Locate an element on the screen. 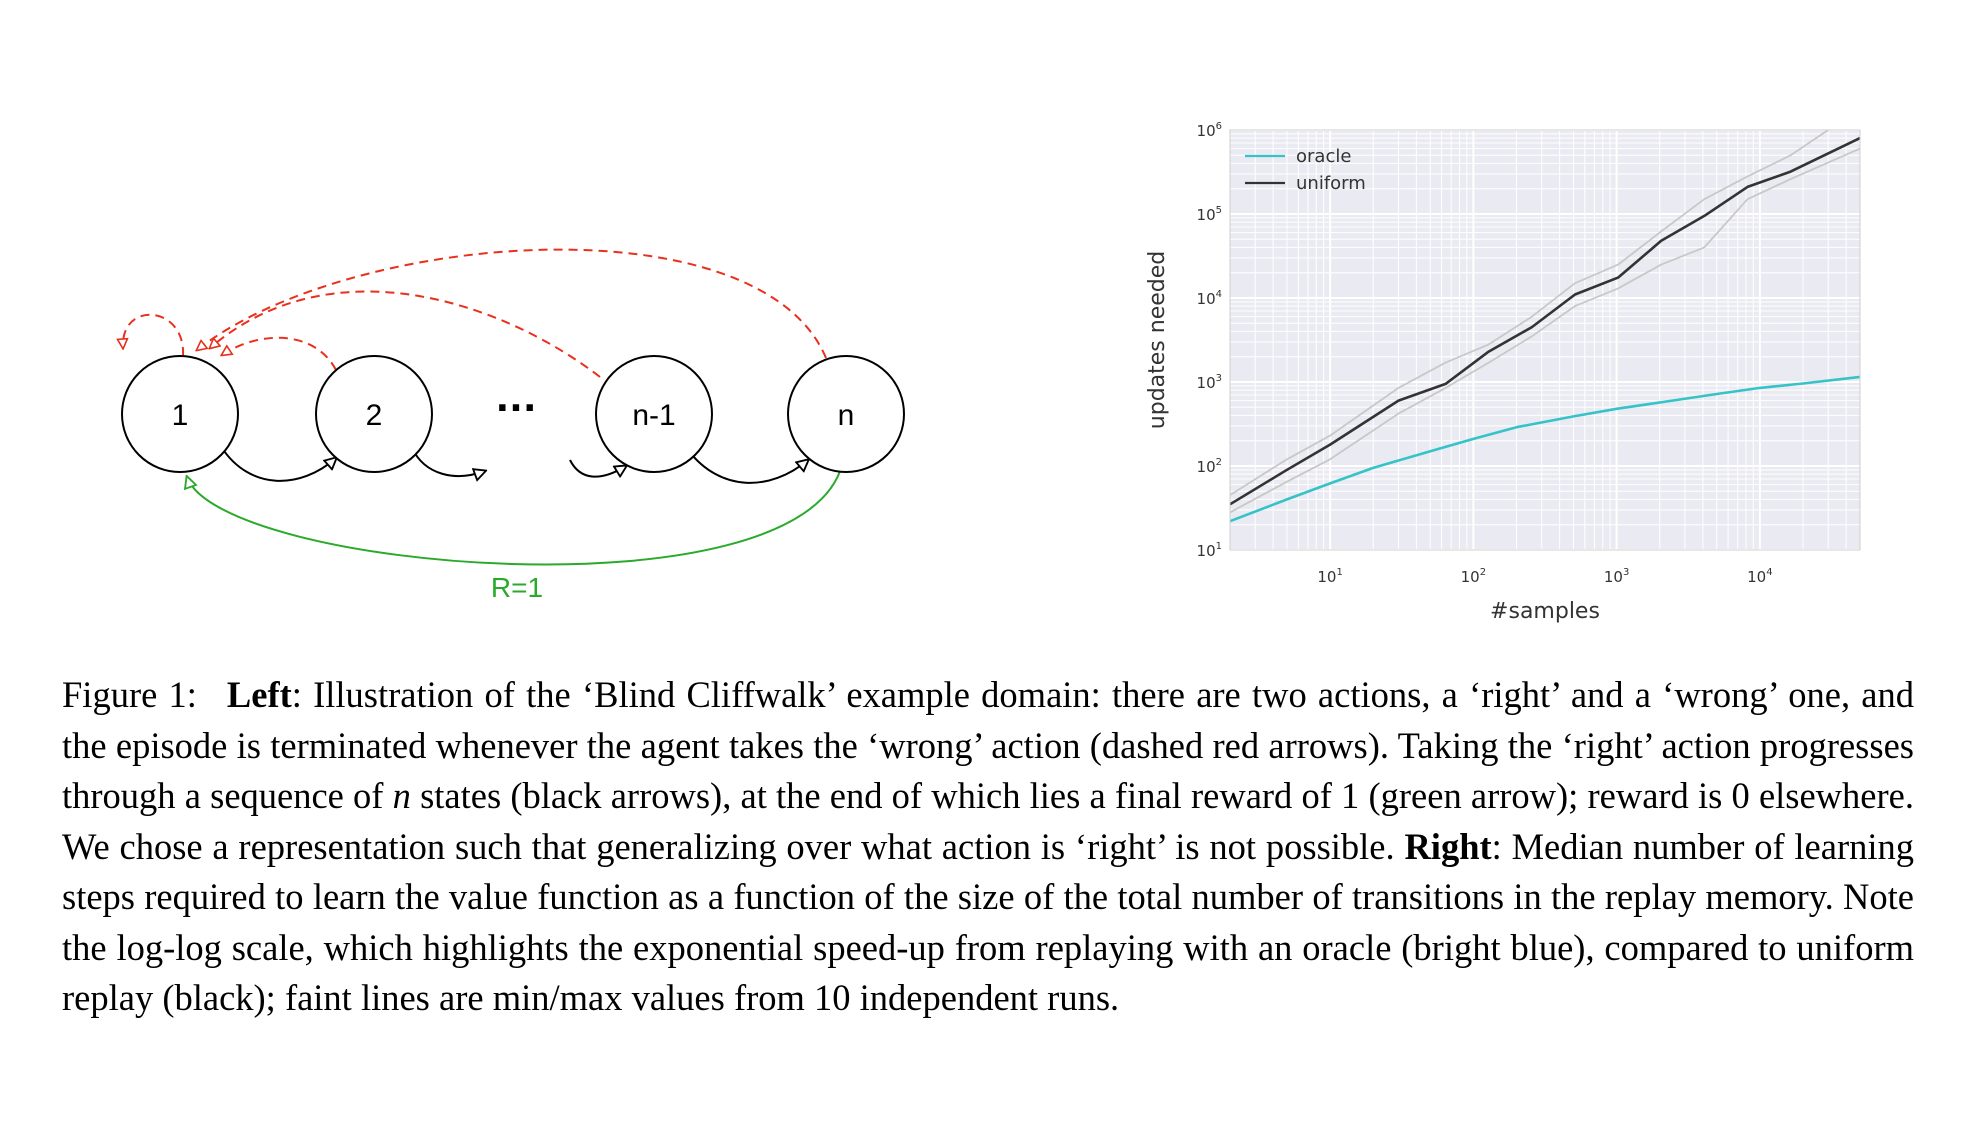 The width and height of the screenshot is (1968, 1141). state-node-n-label: n is located at coordinates (846, 415).